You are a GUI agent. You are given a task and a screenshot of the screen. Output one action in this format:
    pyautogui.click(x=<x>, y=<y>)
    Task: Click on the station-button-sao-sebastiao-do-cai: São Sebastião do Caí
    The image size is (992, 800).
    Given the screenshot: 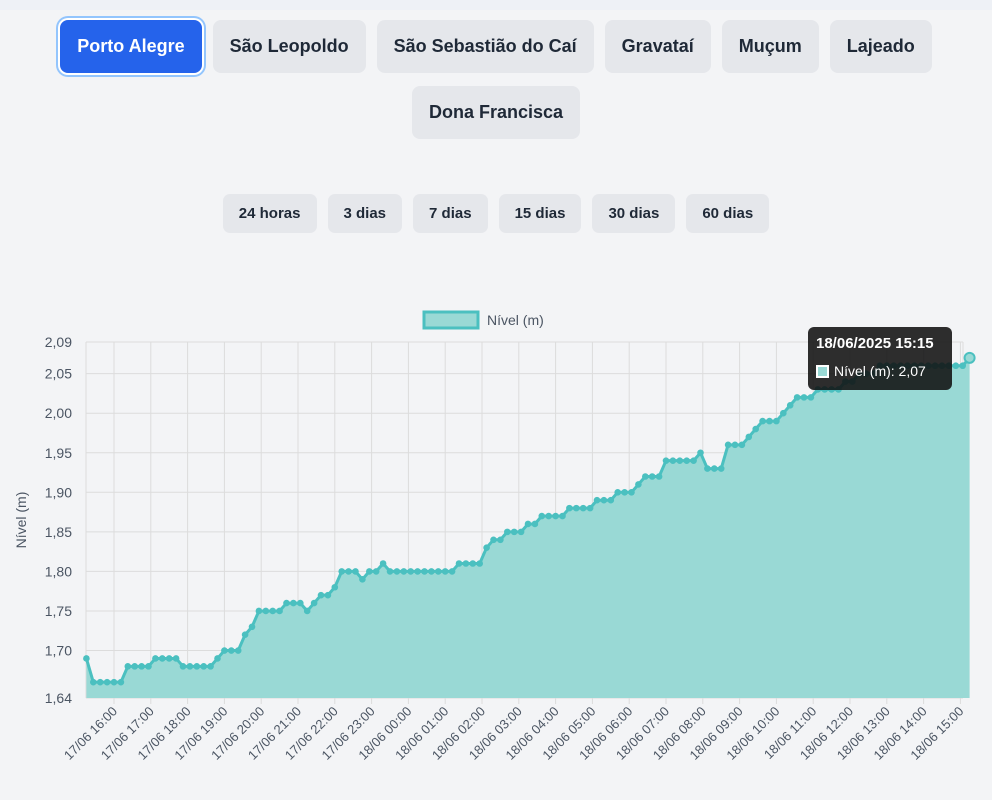 What is the action you would take?
    pyautogui.click(x=485, y=46)
    